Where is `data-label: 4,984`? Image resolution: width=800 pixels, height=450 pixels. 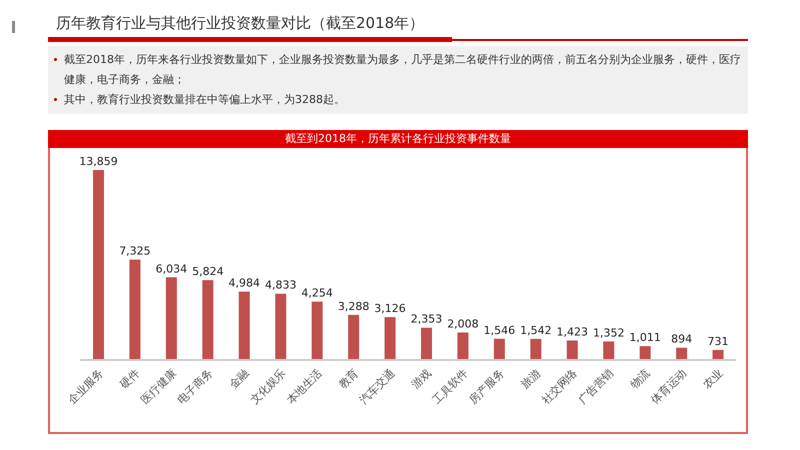 data-label: 4,984 is located at coordinates (244, 283).